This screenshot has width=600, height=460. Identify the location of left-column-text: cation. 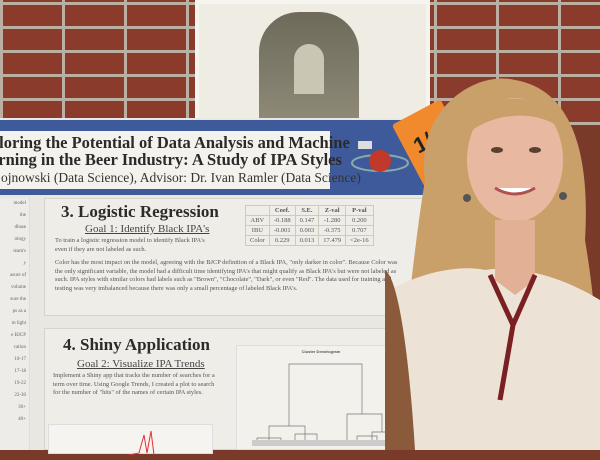
(19, 347).